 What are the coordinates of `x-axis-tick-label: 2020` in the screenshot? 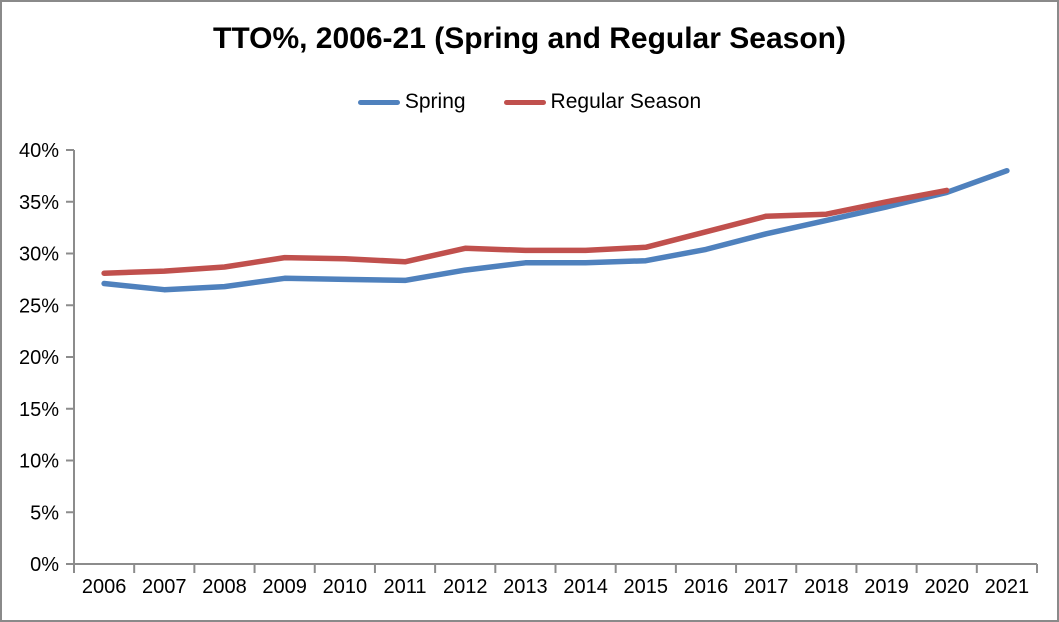 It's located at (946, 587).